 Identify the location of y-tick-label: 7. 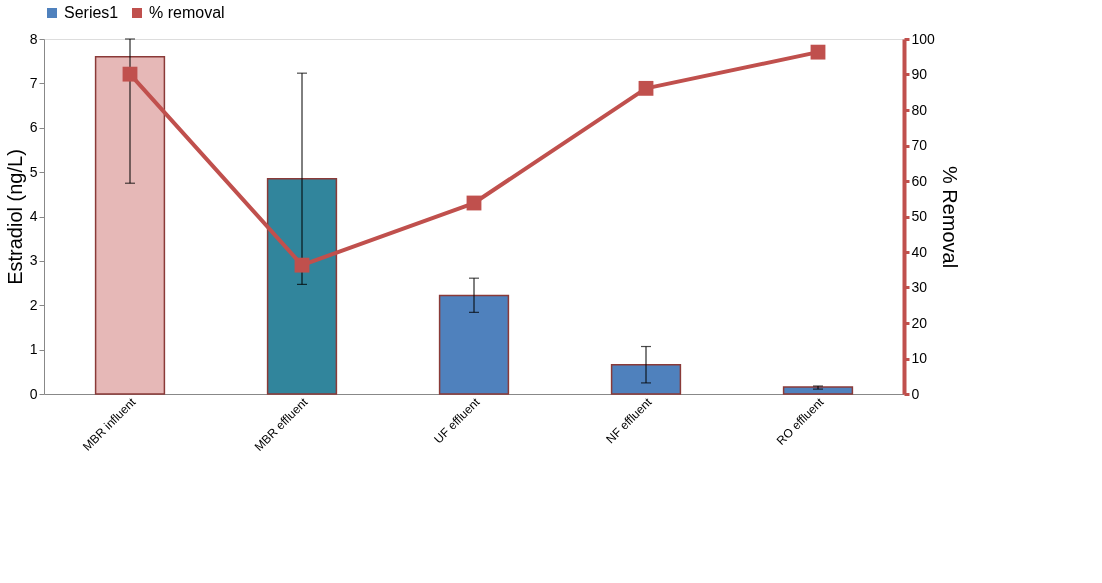
(33, 82).